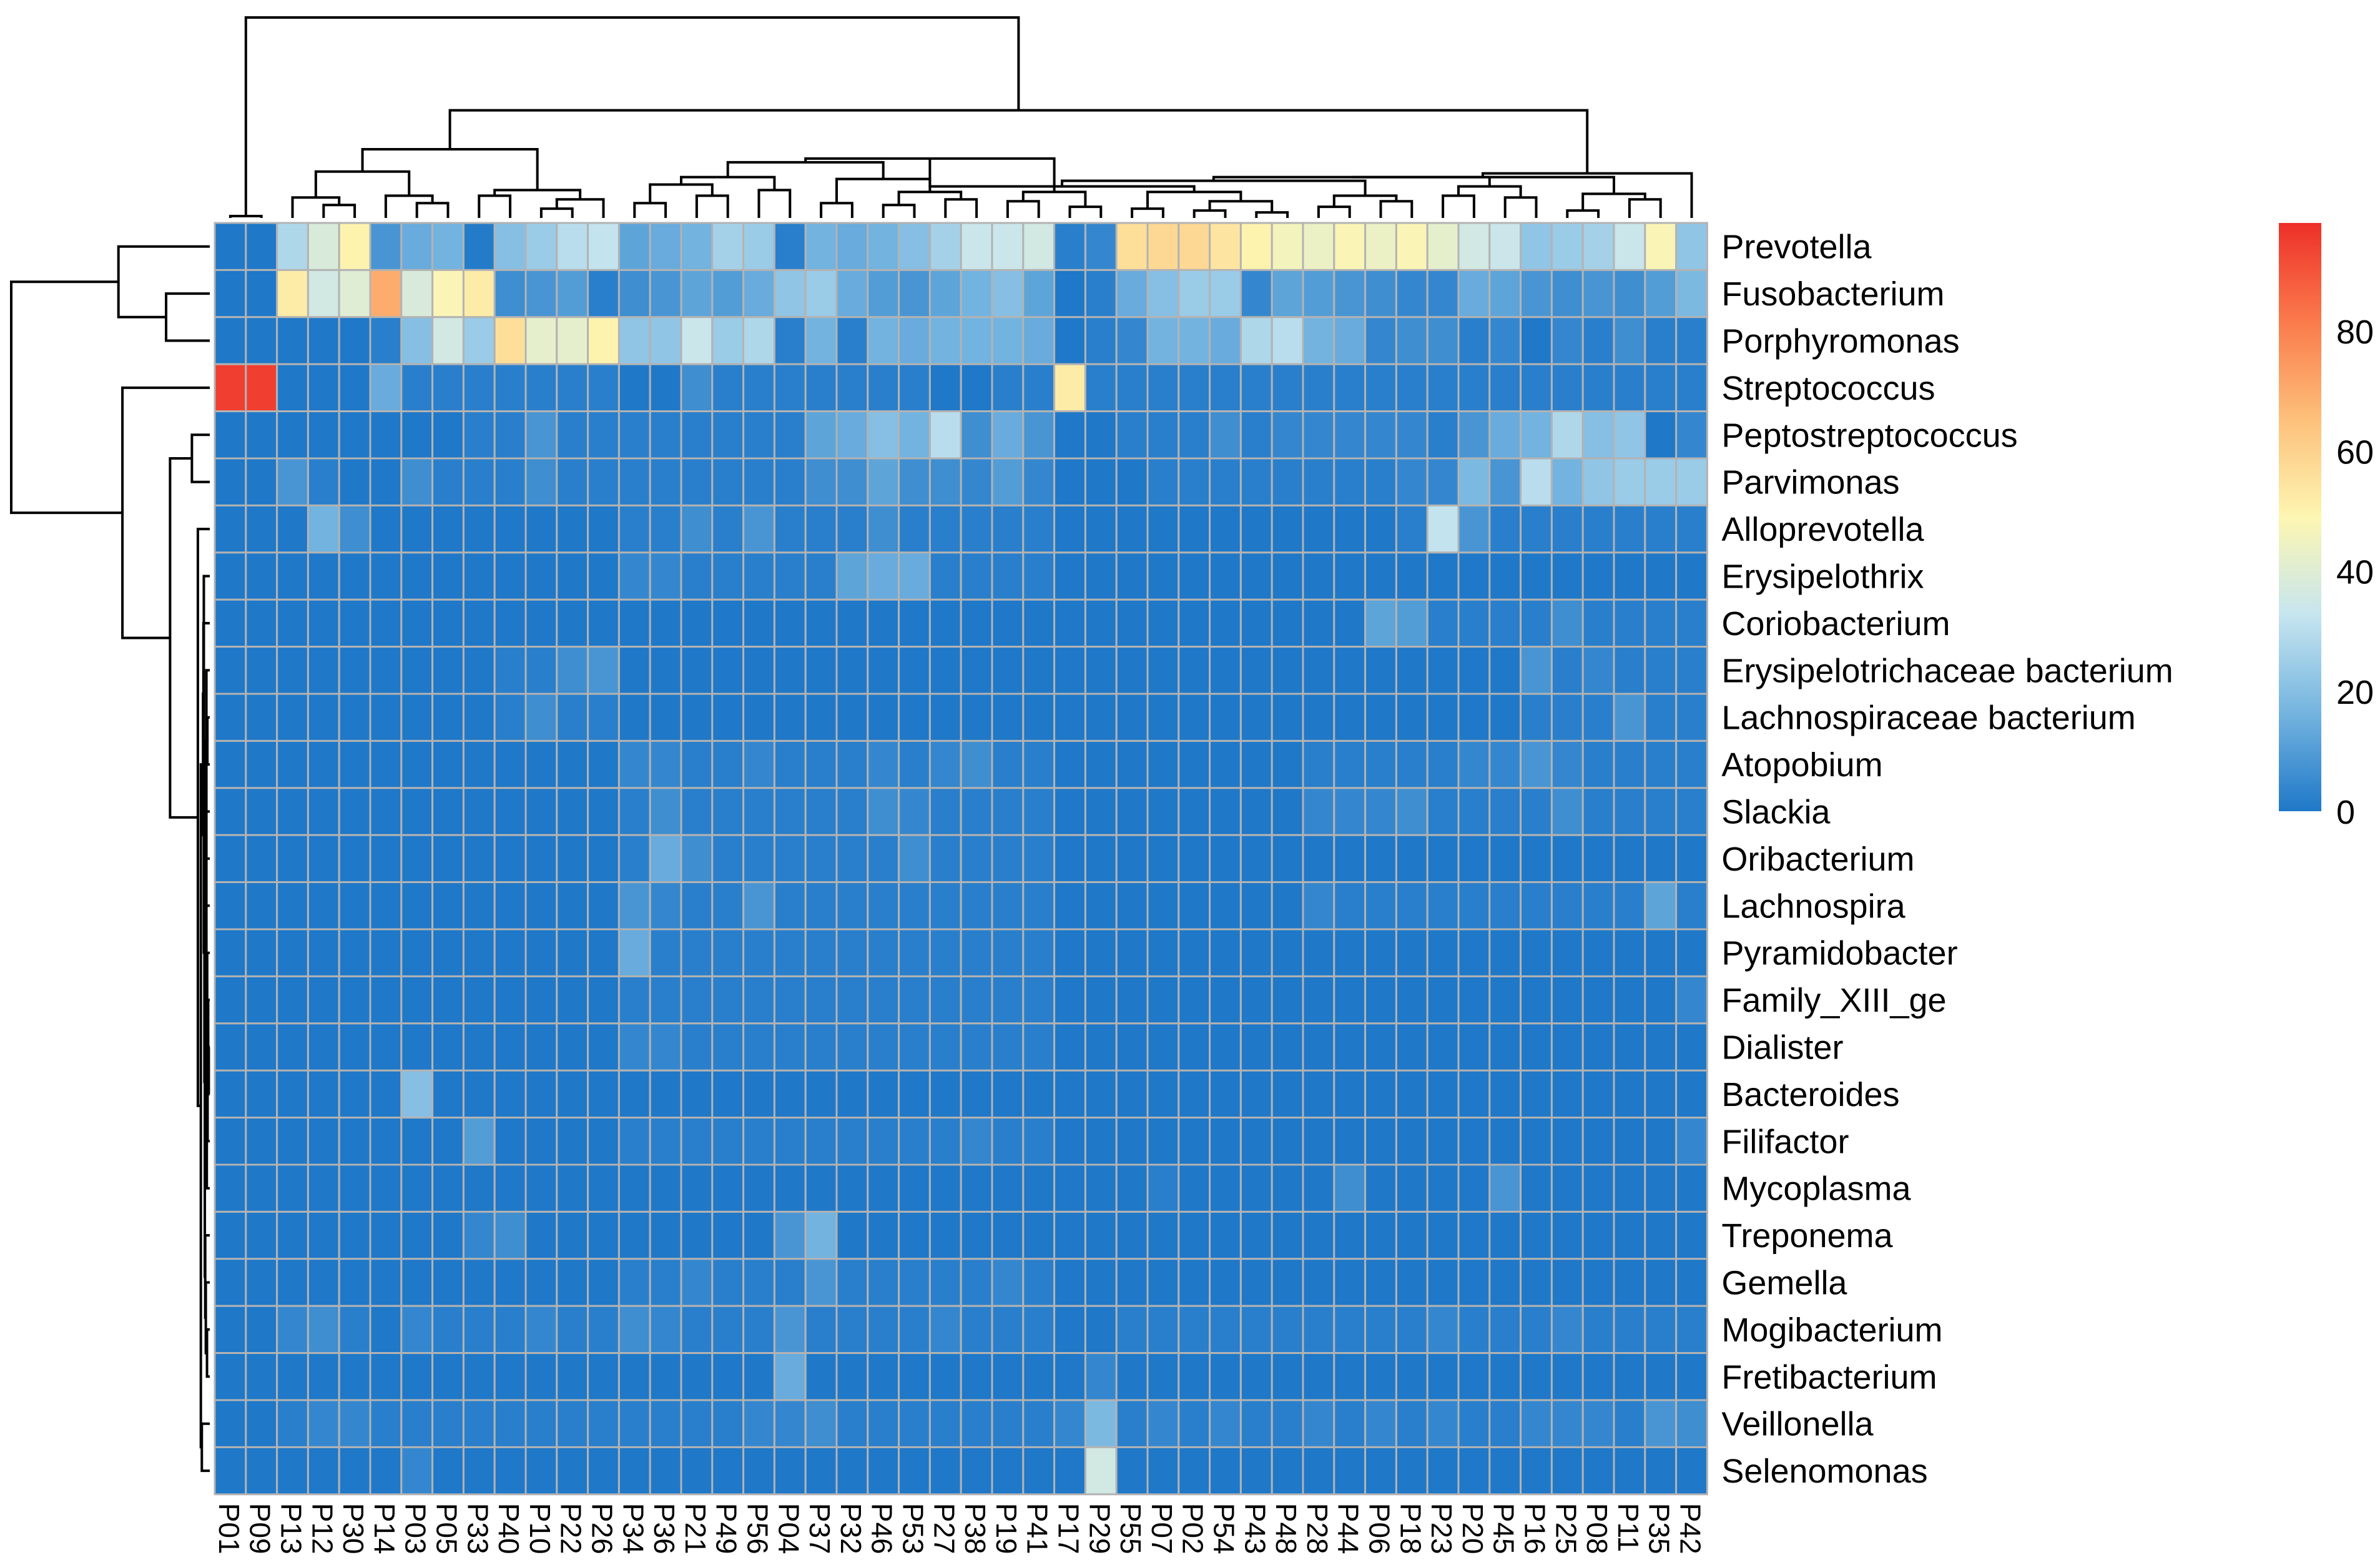  I want to click on column-label: P09, so click(261, 1528).